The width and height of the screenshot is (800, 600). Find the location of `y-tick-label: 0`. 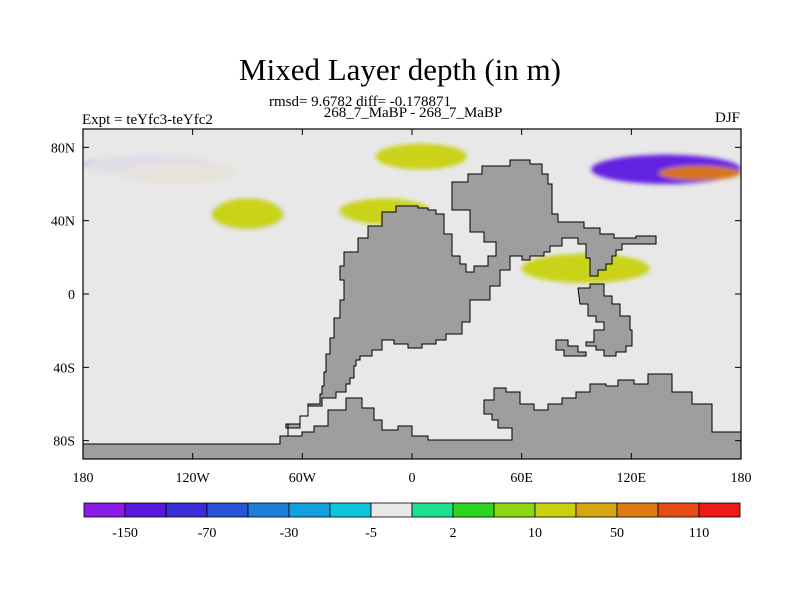

y-tick-label: 0 is located at coordinates (71, 295).